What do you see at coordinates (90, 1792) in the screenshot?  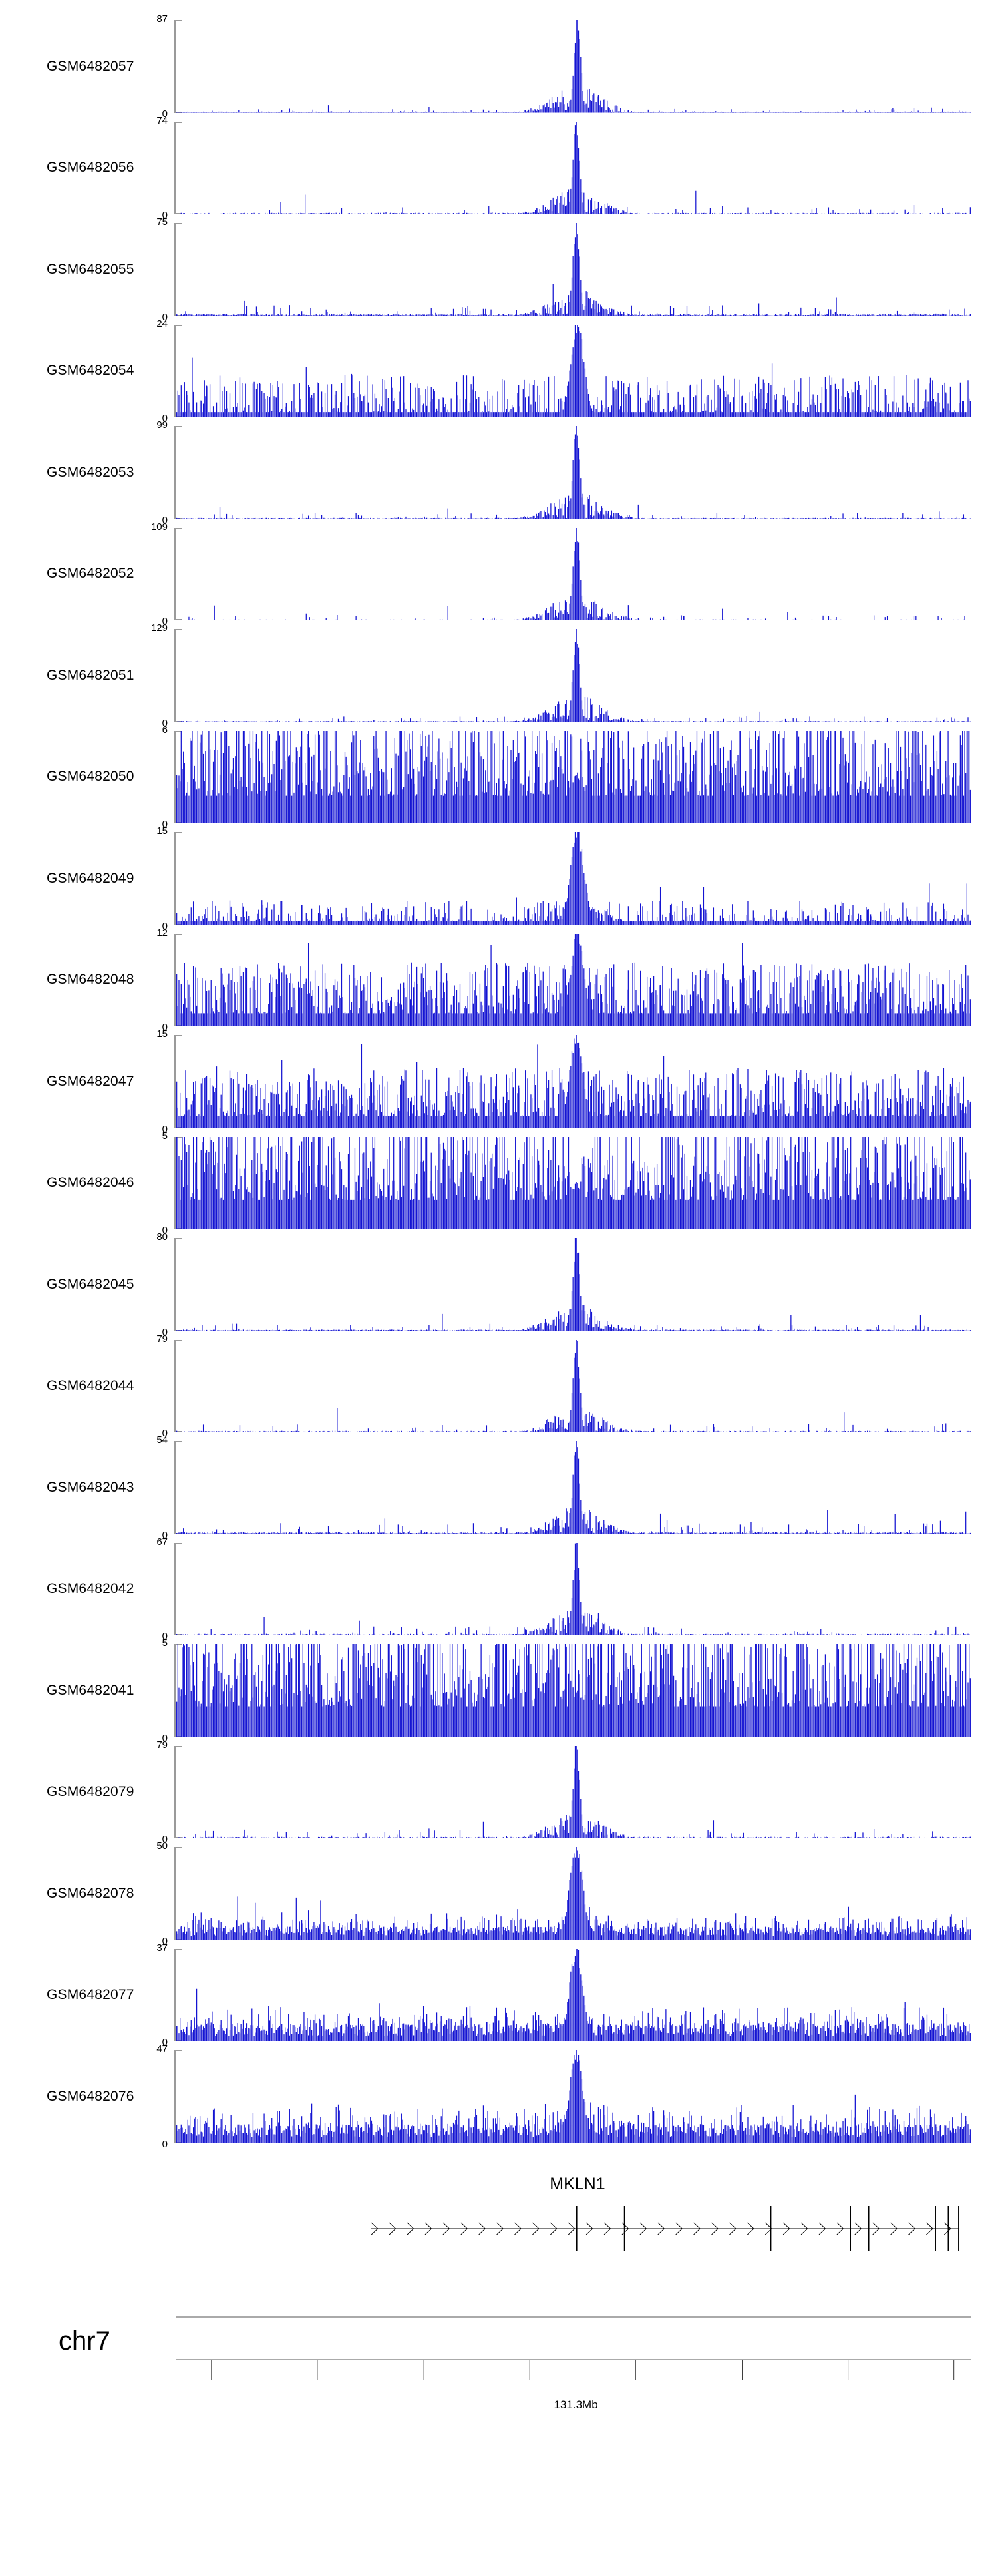 I see `track-sample-label: GSM6482079` at bounding box center [90, 1792].